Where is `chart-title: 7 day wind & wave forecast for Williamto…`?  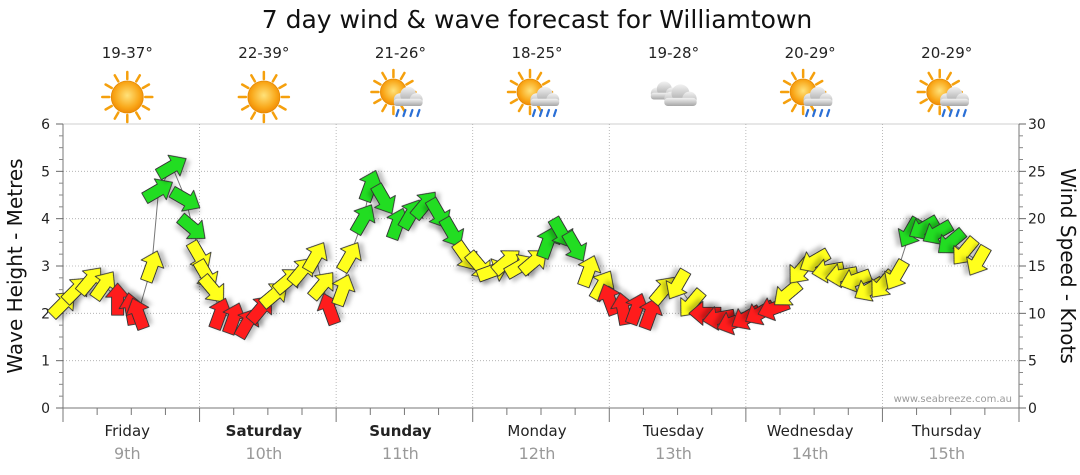 chart-title: 7 day wind & wave forecast for Williamto… is located at coordinates (537, 19).